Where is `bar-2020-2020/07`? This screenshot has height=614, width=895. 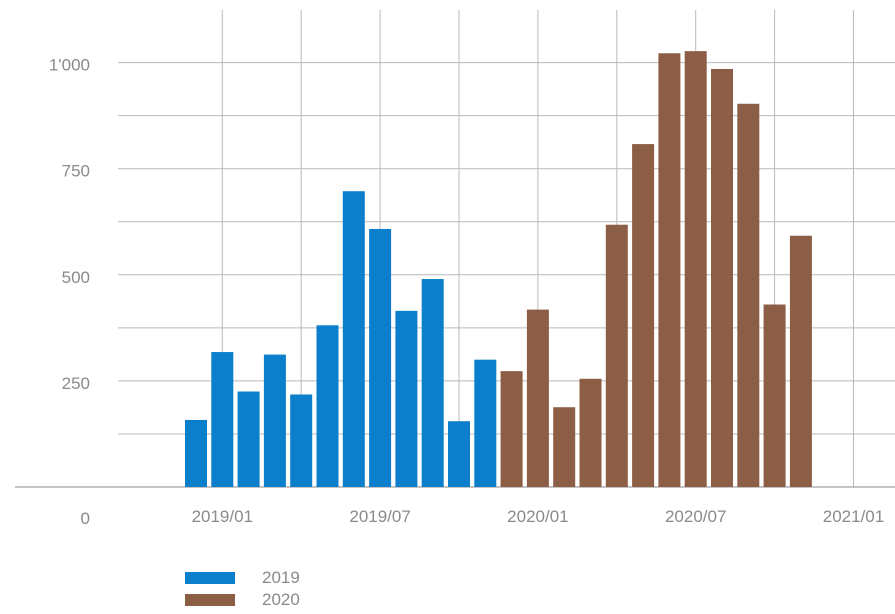
bar-2020-2020/07 is located at coordinates (695, 269).